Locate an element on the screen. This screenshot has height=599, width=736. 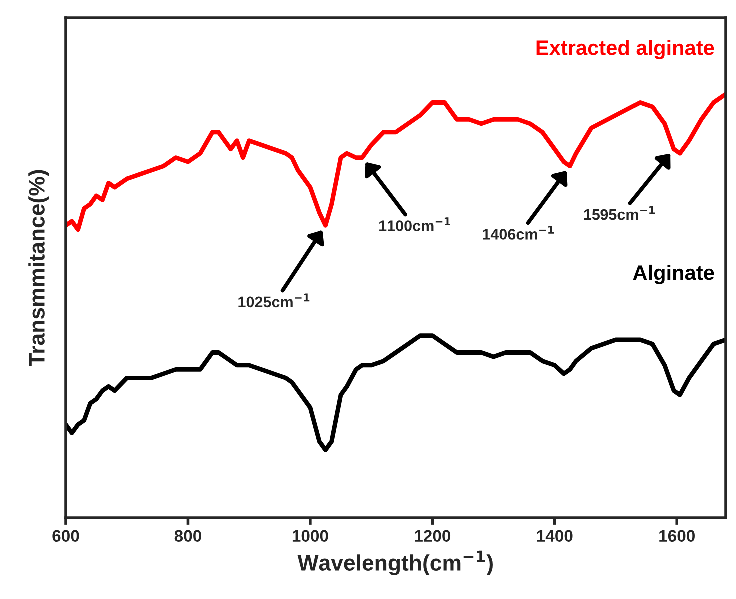
text: Alginate is located at coordinates (673, 274).